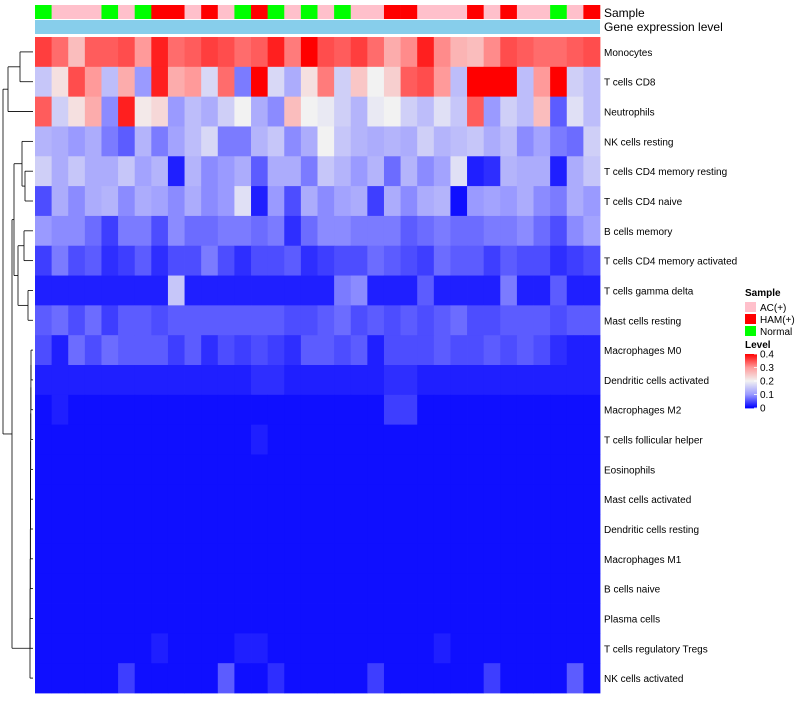 This screenshot has height=705, width=800. Describe the element at coordinates (763, 409) in the screenshot. I see `legend-tick-label: 0` at that location.